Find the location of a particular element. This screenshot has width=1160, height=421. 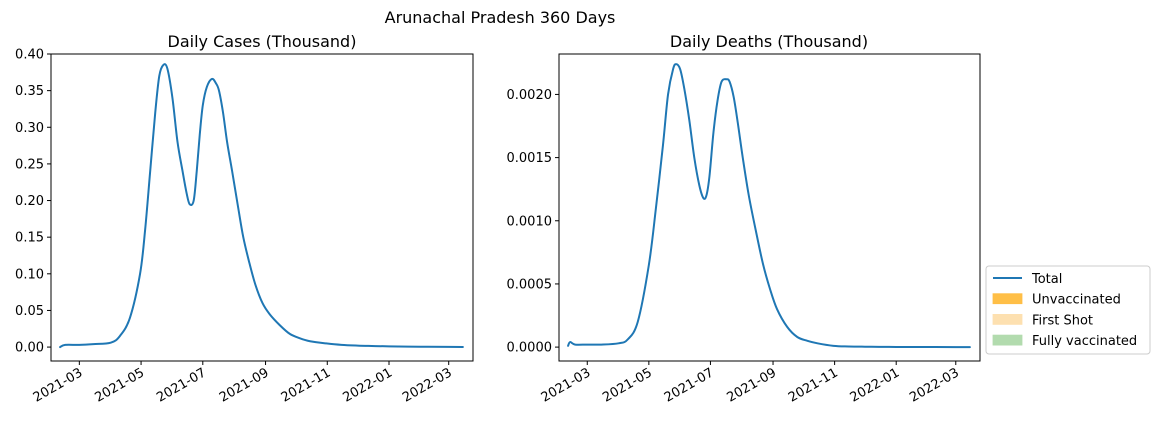

legend-swatch-first-shot is located at coordinates (1007, 319).